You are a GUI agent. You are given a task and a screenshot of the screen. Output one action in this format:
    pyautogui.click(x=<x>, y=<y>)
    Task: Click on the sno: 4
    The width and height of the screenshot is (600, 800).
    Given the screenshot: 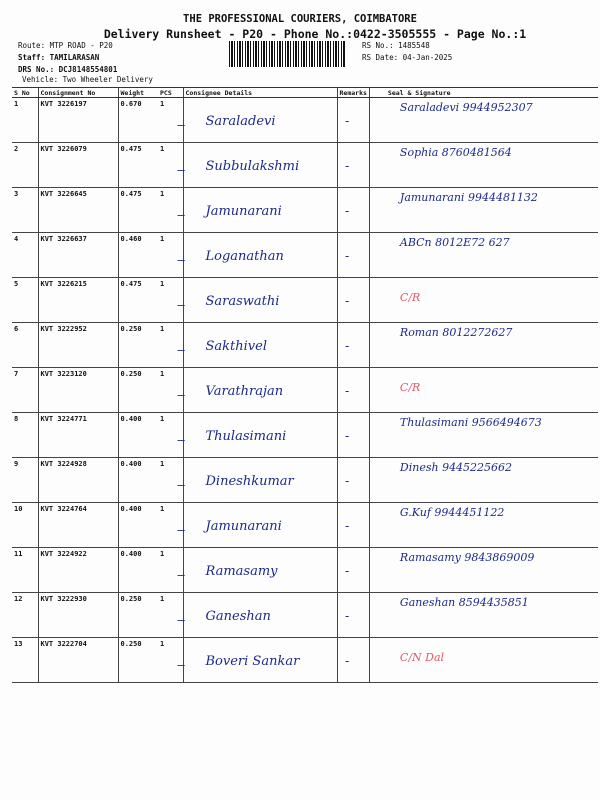 What is the action you would take?
    pyautogui.click(x=25, y=255)
    